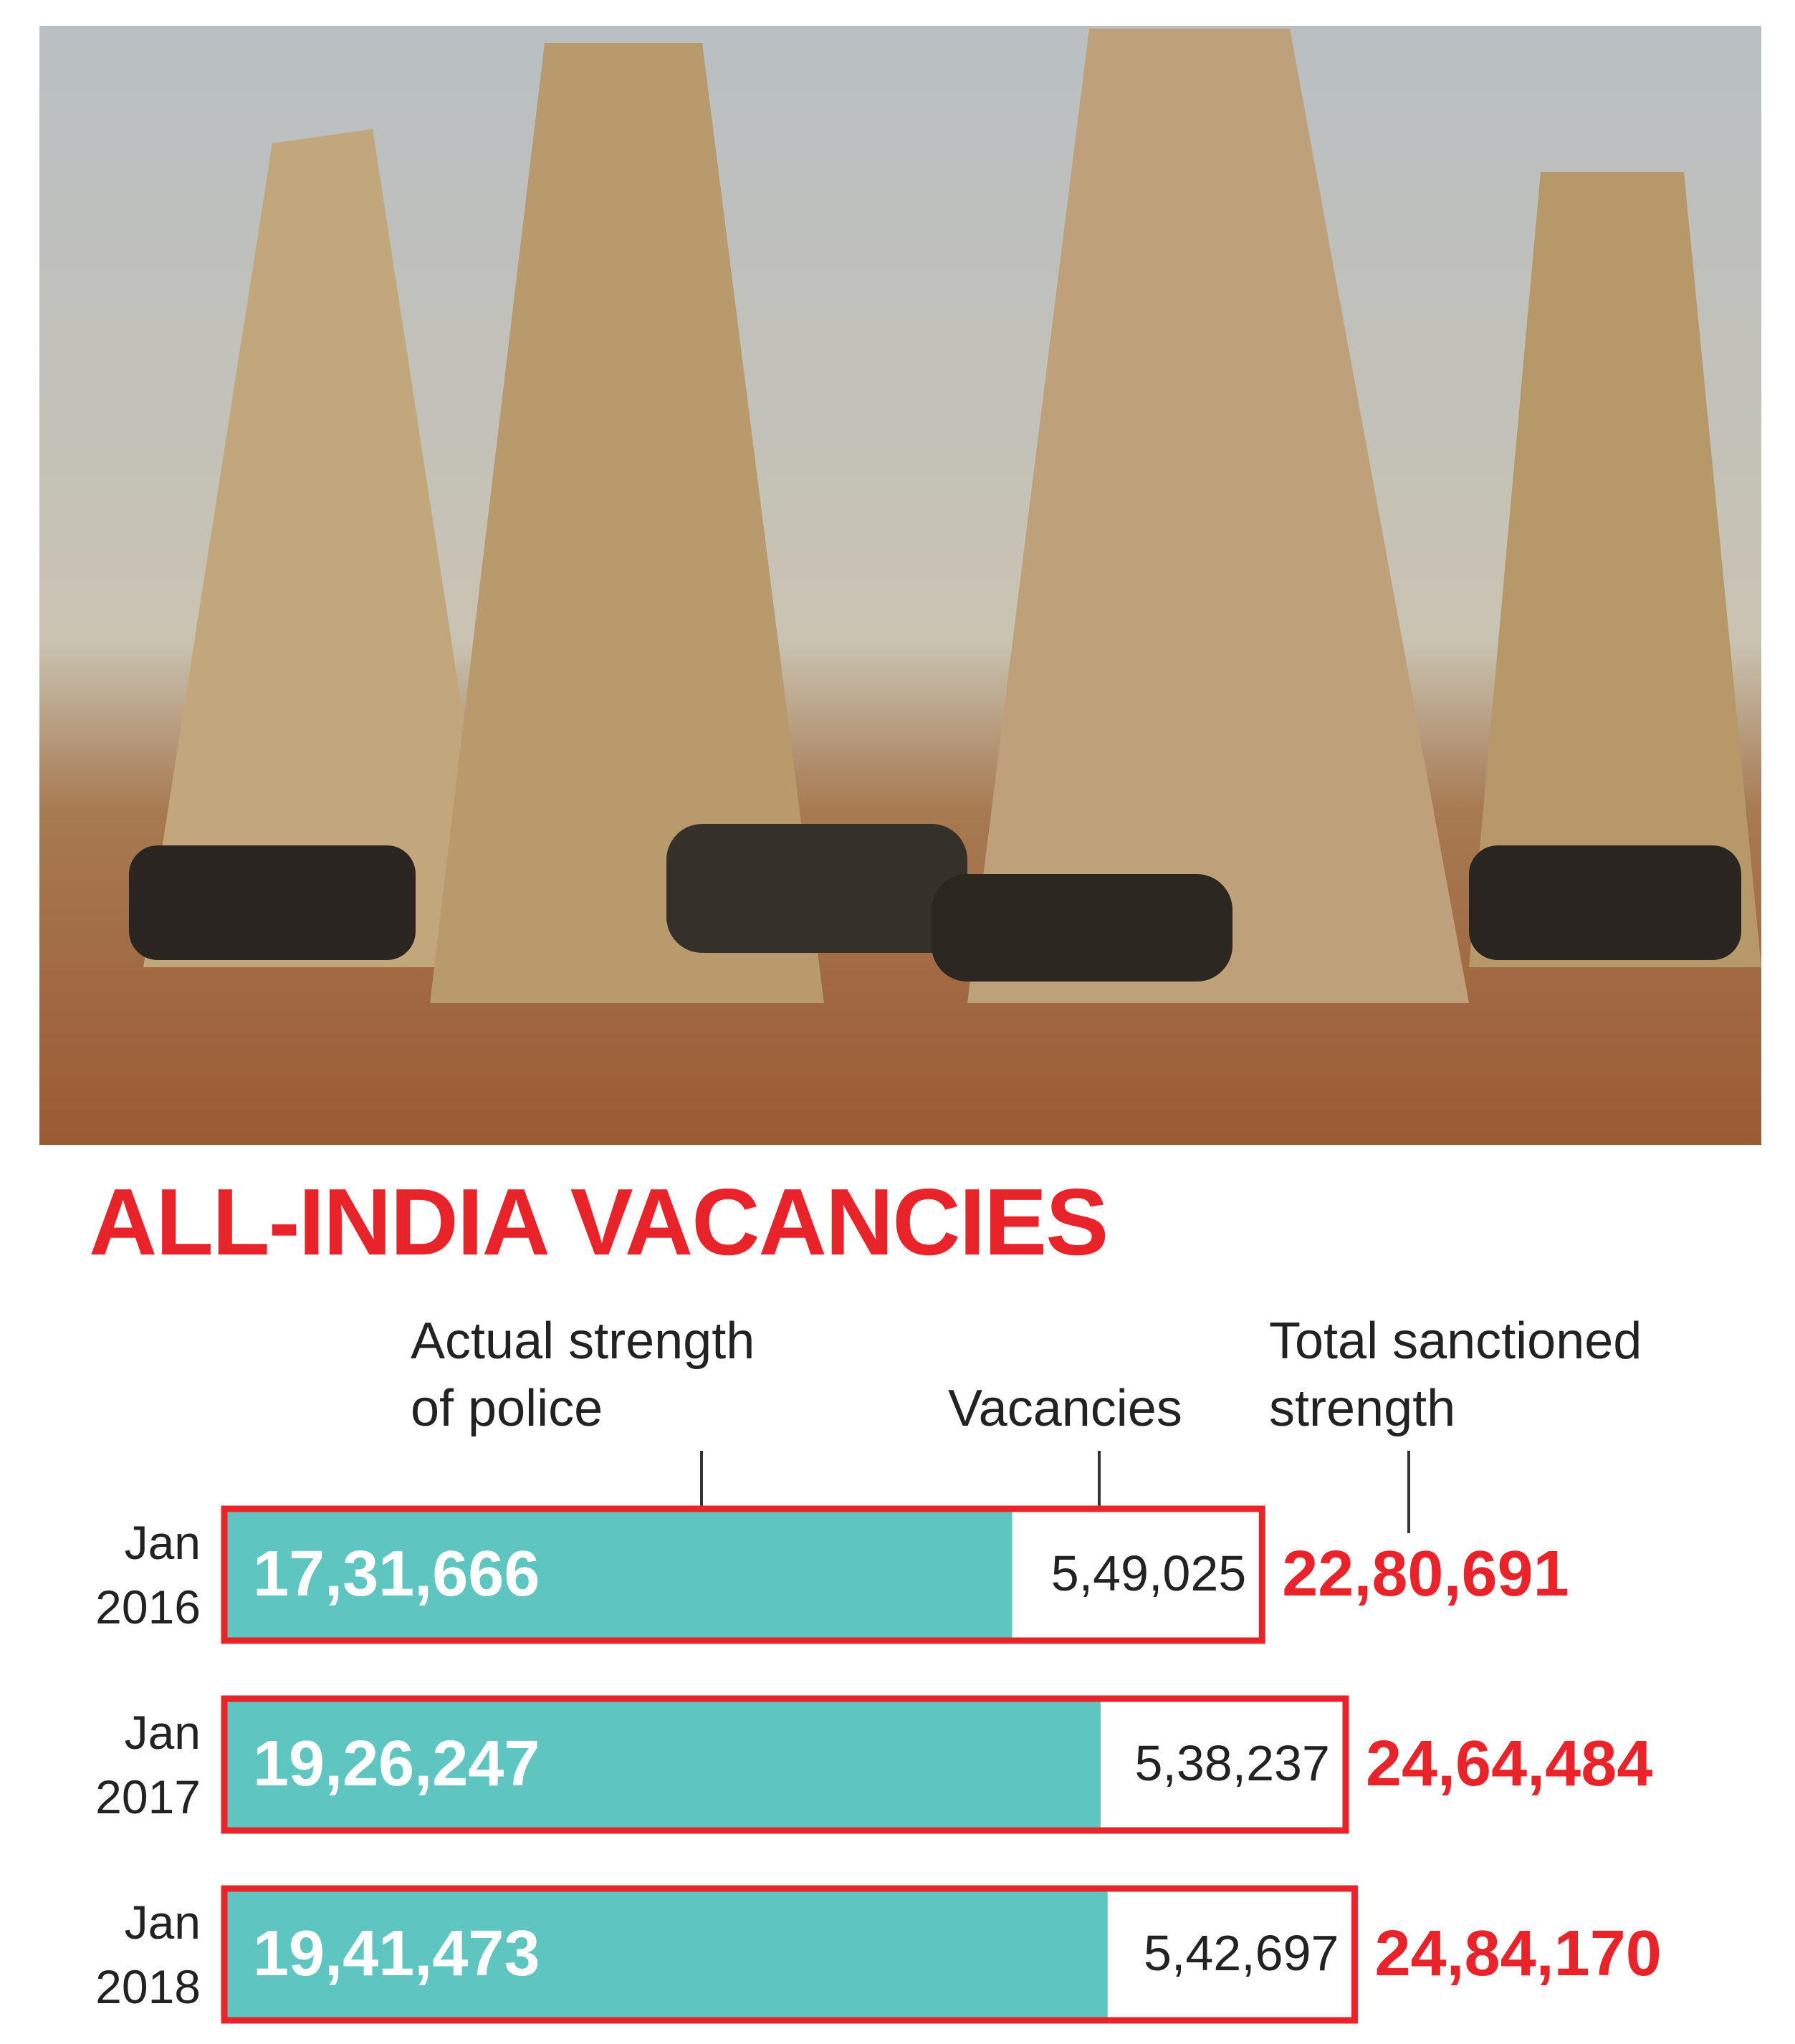 The height and width of the screenshot is (2044, 1795). Describe the element at coordinates (1232, 1763) in the screenshot. I see `value-label: 5,38,237` at that location.